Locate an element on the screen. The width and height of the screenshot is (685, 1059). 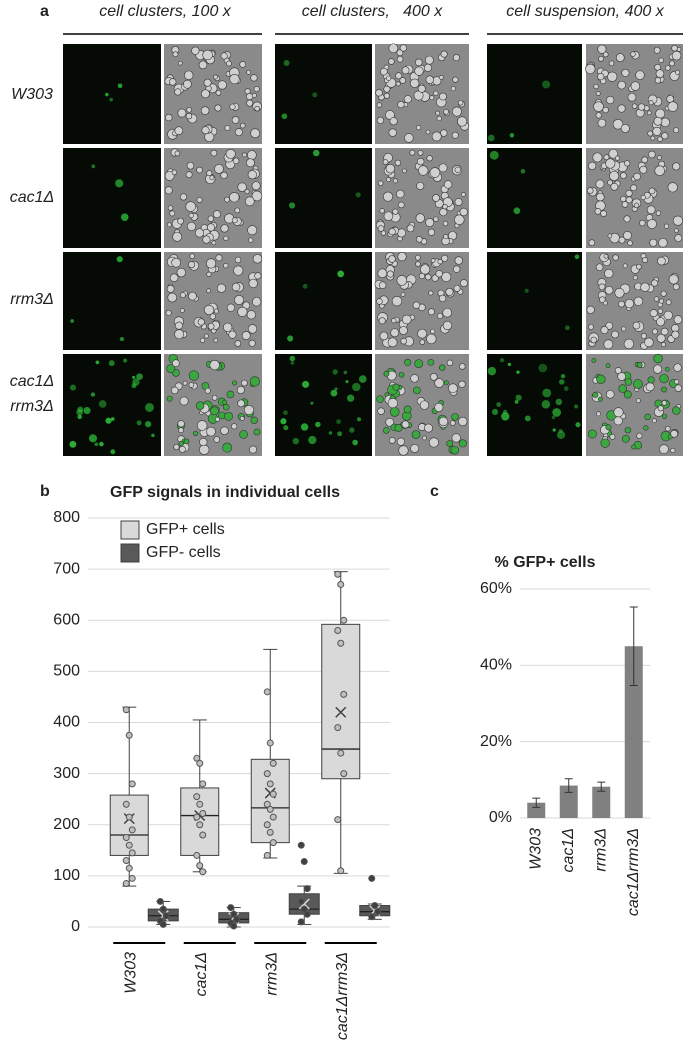
x-tick-label: rrm3Δ is located at coordinates (271, 974).